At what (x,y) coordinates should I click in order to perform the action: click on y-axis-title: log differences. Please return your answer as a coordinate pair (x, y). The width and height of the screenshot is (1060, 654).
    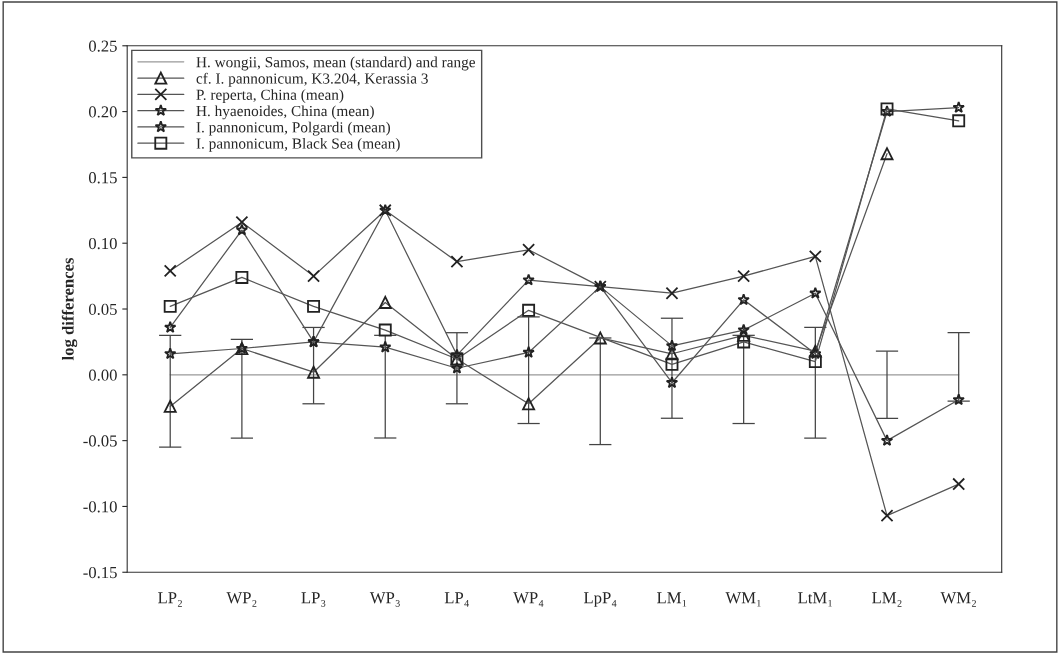
    Looking at the image, I should click on (69, 309).